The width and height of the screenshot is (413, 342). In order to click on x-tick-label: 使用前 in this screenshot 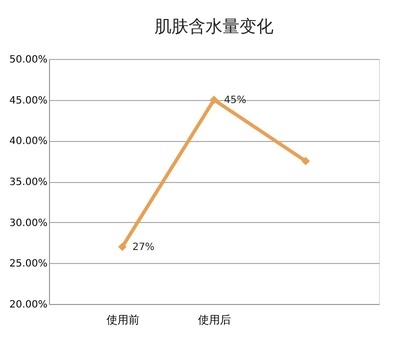, I will do `click(123, 320)`.